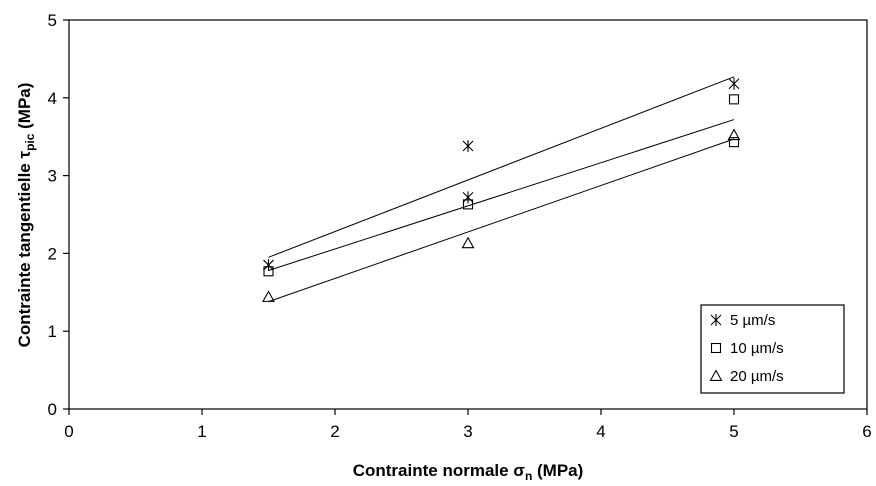 This screenshot has width=876, height=486. Describe the element at coordinates (757, 348) in the screenshot. I see `legend-label: 10 µm/s` at that location.